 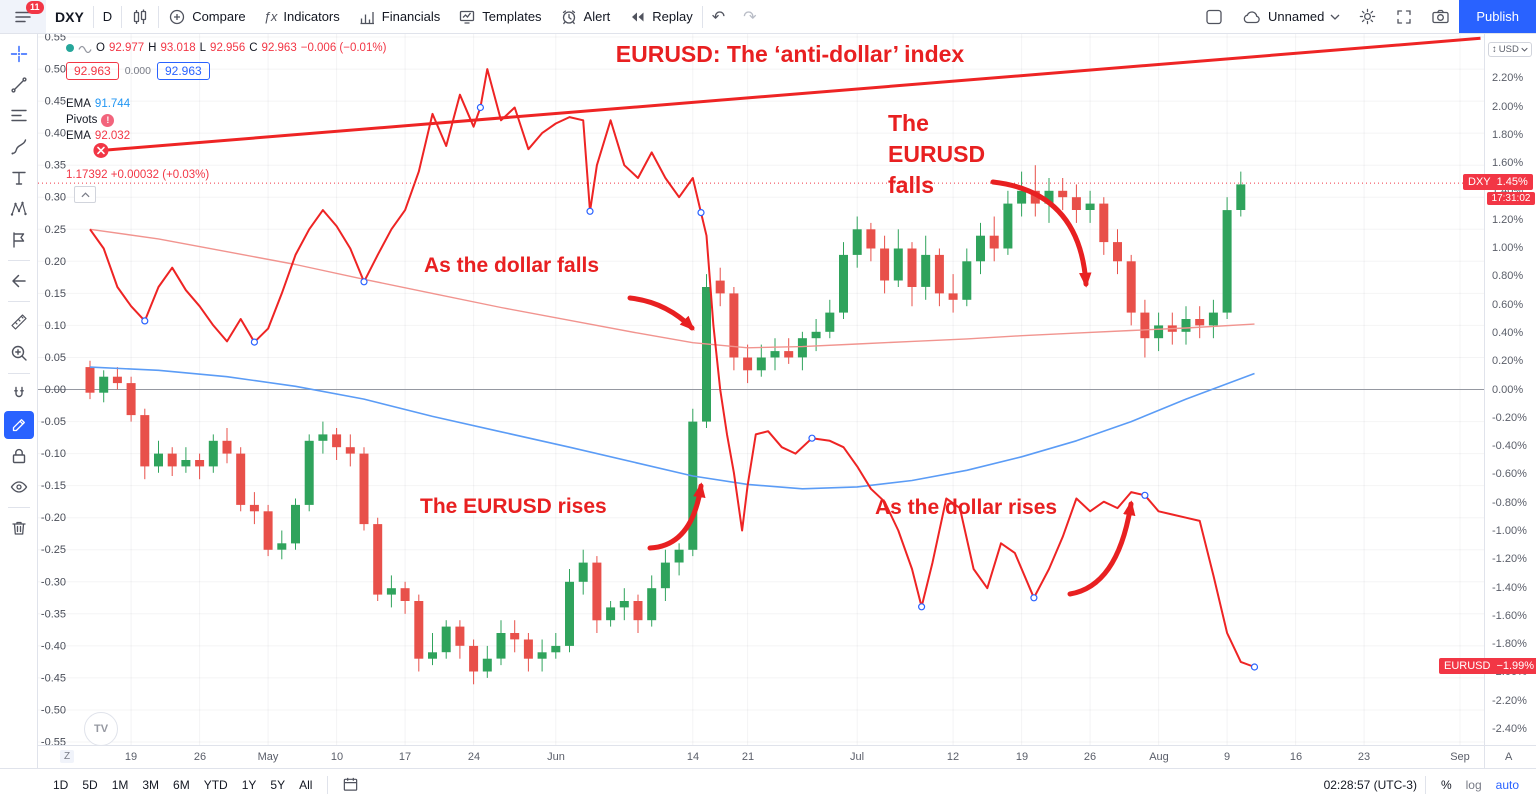 I want to click on price-scale-label: 2.20%, so click(x=1508, y=78).